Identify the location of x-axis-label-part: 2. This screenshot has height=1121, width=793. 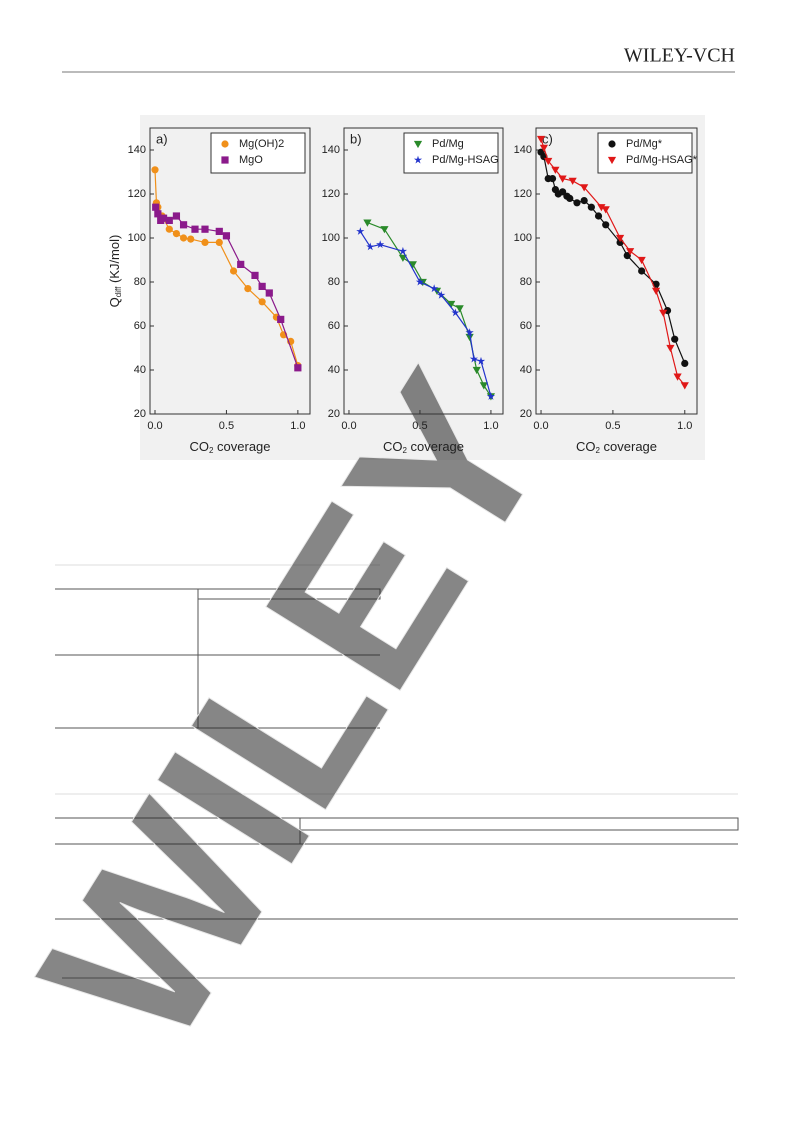
(597, 450).